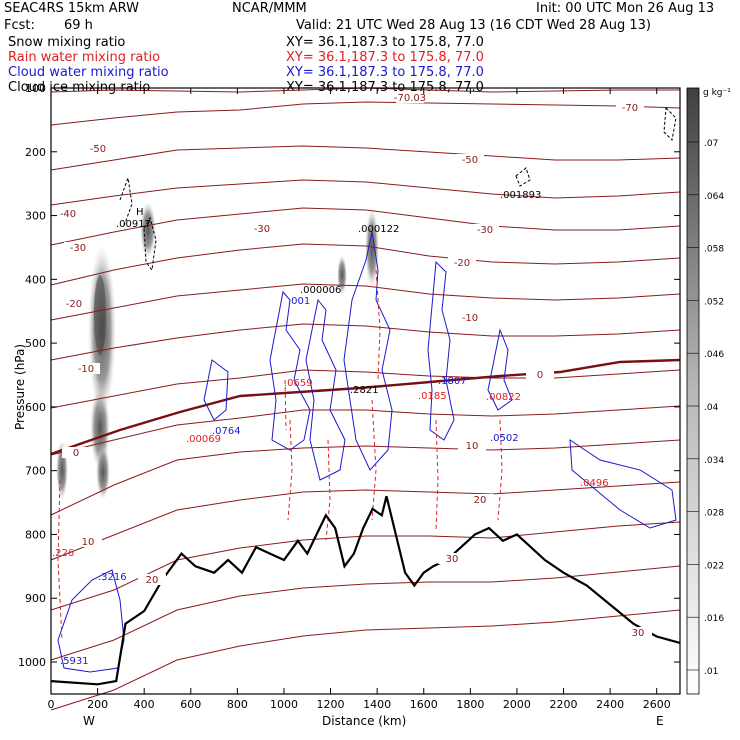  I want to click on colorbar-label-5: .04, so click(711, 408).